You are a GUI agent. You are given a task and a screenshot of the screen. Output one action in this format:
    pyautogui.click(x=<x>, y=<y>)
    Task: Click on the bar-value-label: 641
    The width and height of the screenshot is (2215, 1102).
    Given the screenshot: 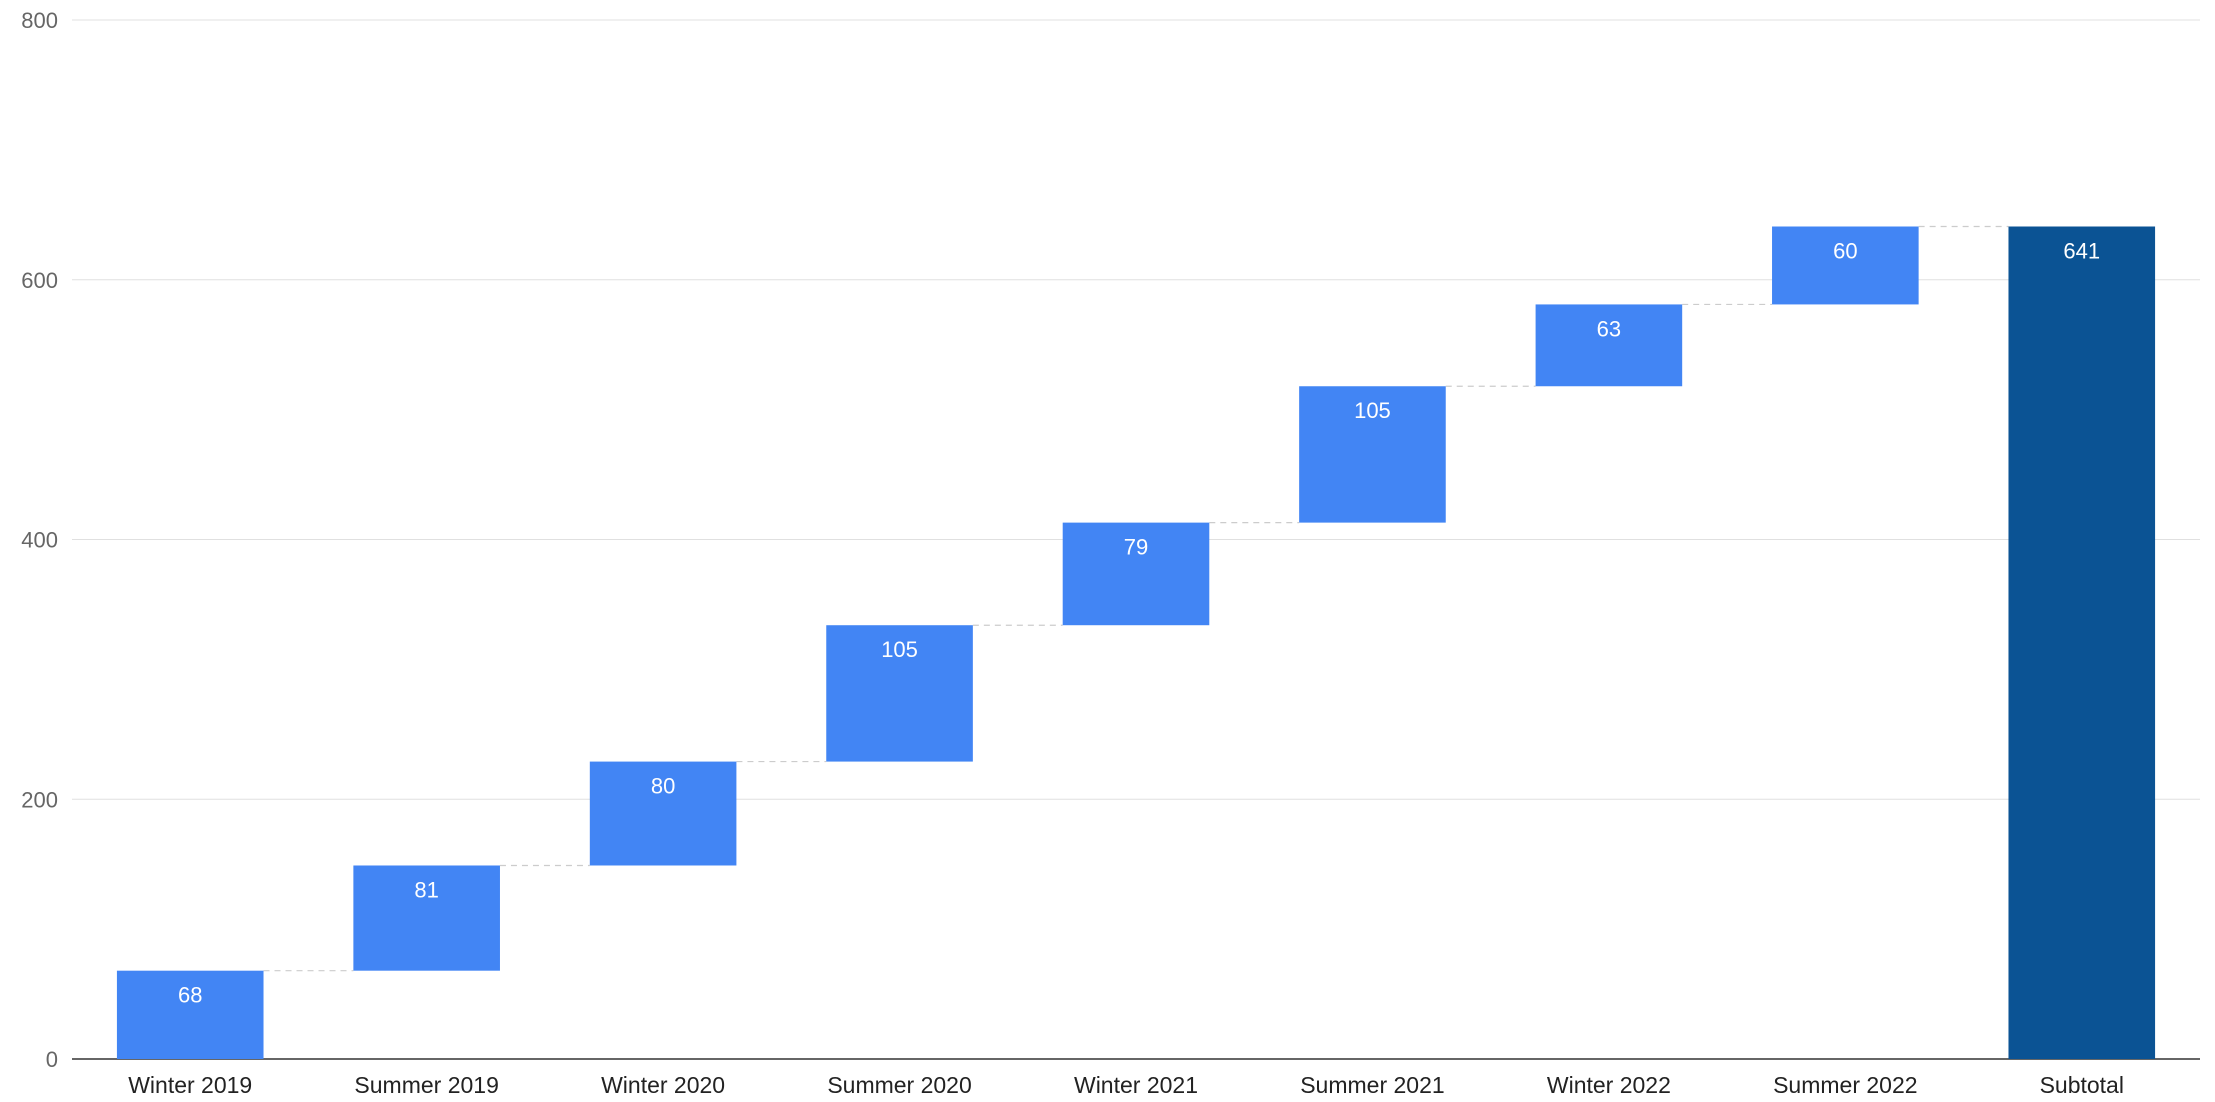 What is the action you would take?
    pyautogui.click(x=2081, y=251)
    